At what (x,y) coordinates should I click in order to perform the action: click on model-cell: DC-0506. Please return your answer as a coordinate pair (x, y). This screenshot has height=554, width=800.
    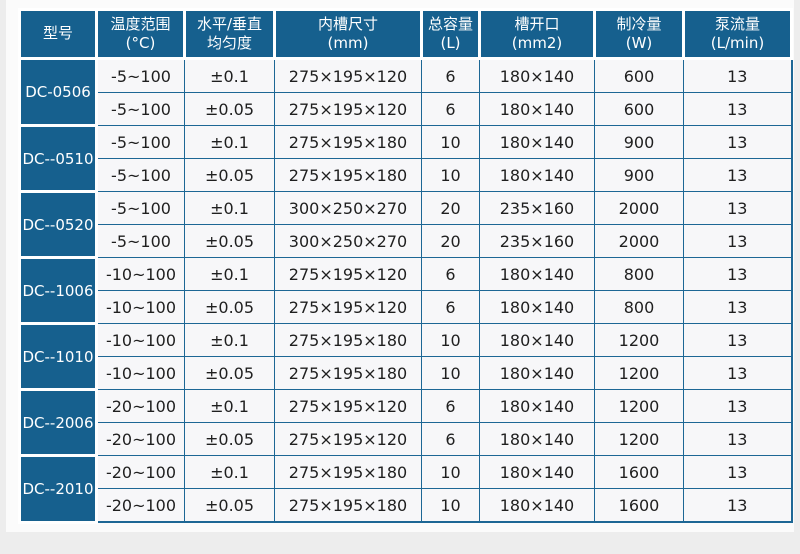
    Looking at the image, I should click on (58, 92).